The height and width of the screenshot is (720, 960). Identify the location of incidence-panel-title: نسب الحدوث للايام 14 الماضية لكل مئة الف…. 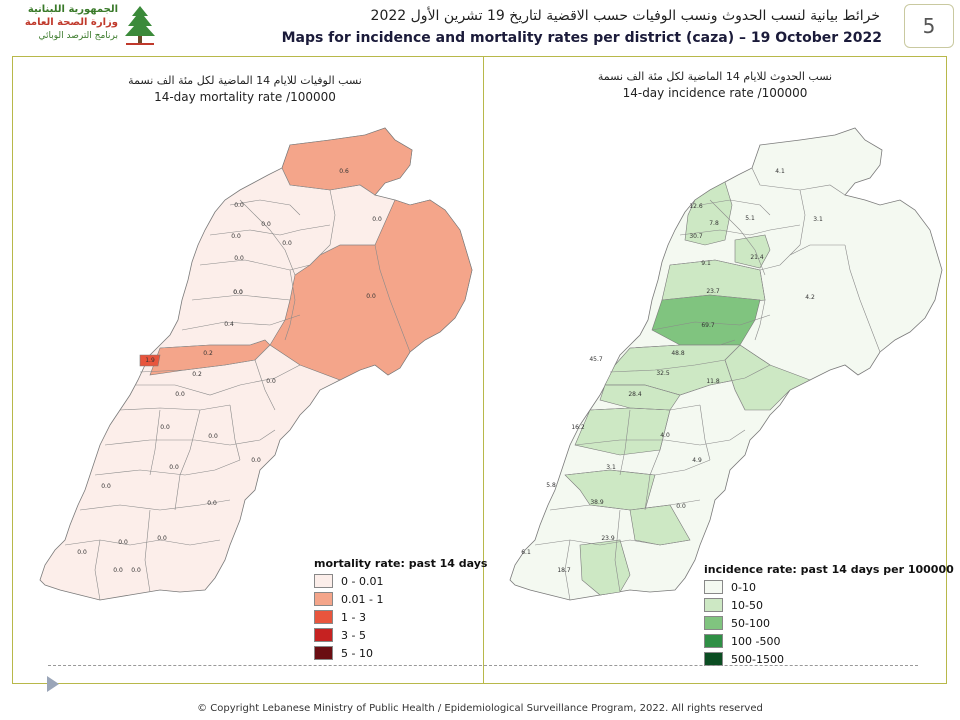
(715, 85).